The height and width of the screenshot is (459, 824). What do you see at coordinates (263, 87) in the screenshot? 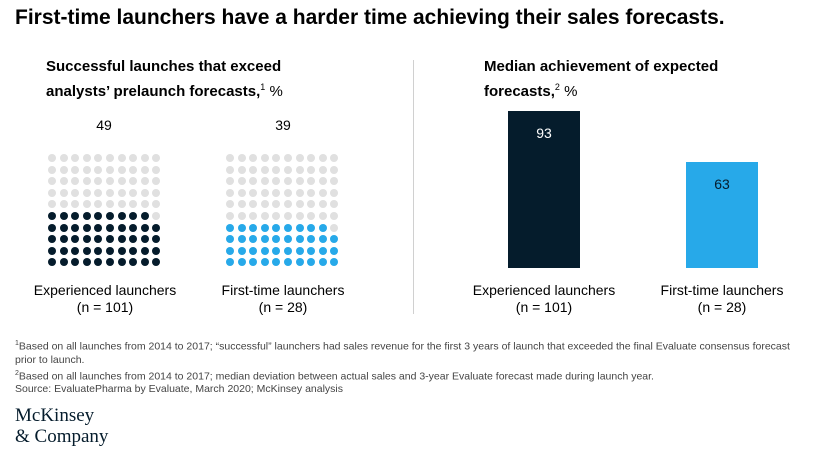
I see `footnote-marker-1: 1` at bounding box center [263, 87].